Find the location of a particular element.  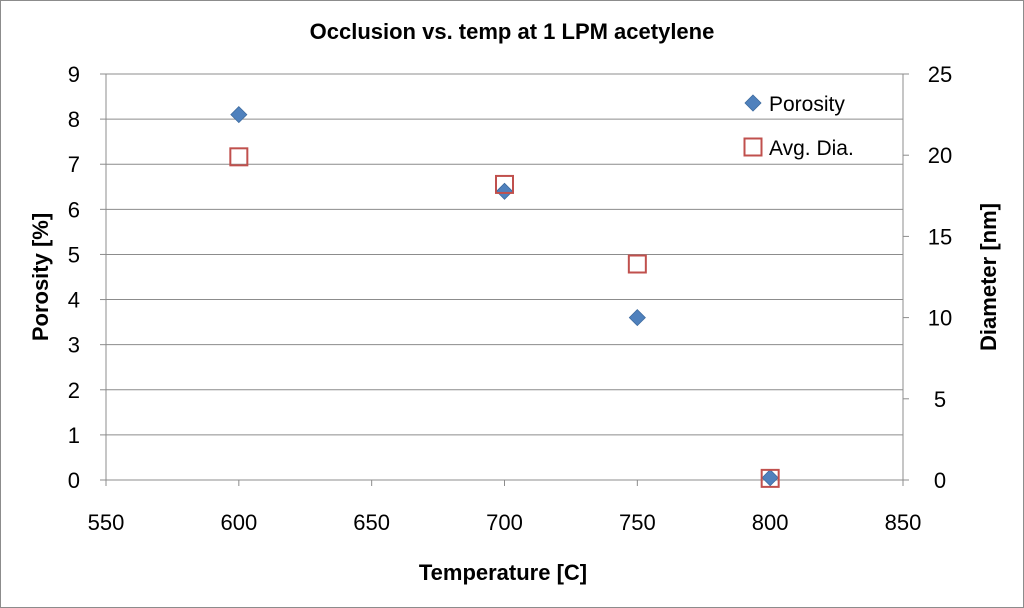

x-tick-label: 700 is located at coordinates (504, 522).